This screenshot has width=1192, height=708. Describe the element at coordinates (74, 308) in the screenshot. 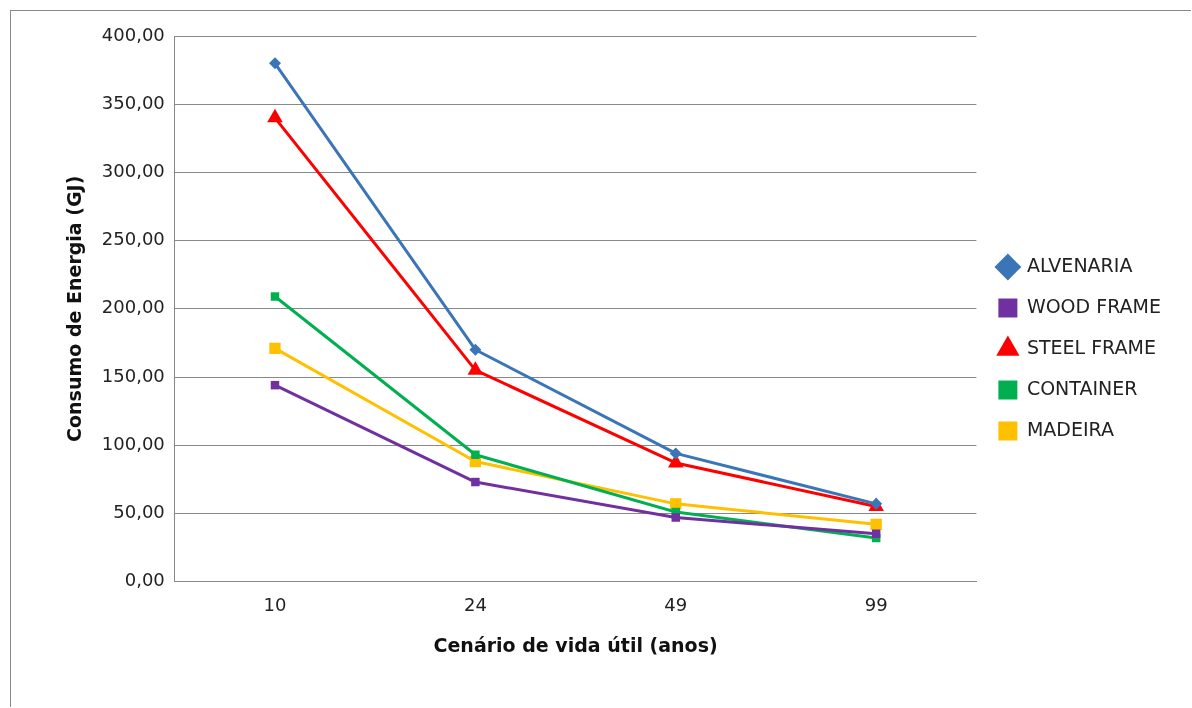

I see `y-axis-title: Consumo de Energia (GJ)` at that location.